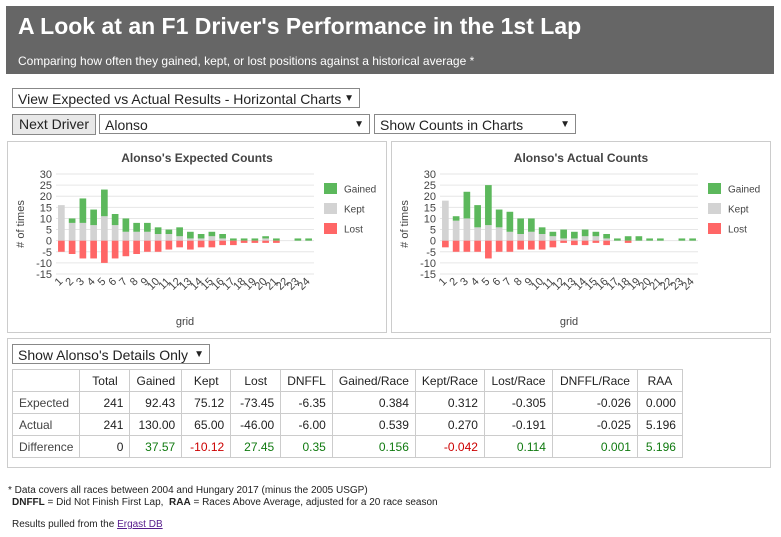 The width and height of the screenshot is (781, 537). Describe the element at coordinates (234, 124) in the screenshot. I see `driver-select: Alonso ▼` at that location.